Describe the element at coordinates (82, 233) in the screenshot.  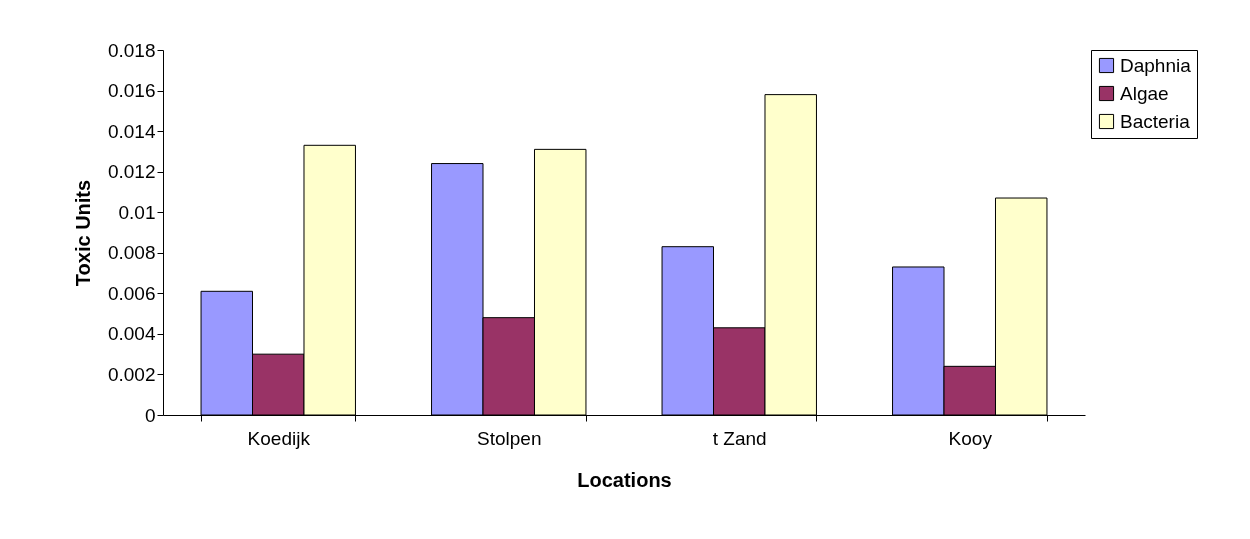
I see `y-axis-title: Toxic Units` at that location.